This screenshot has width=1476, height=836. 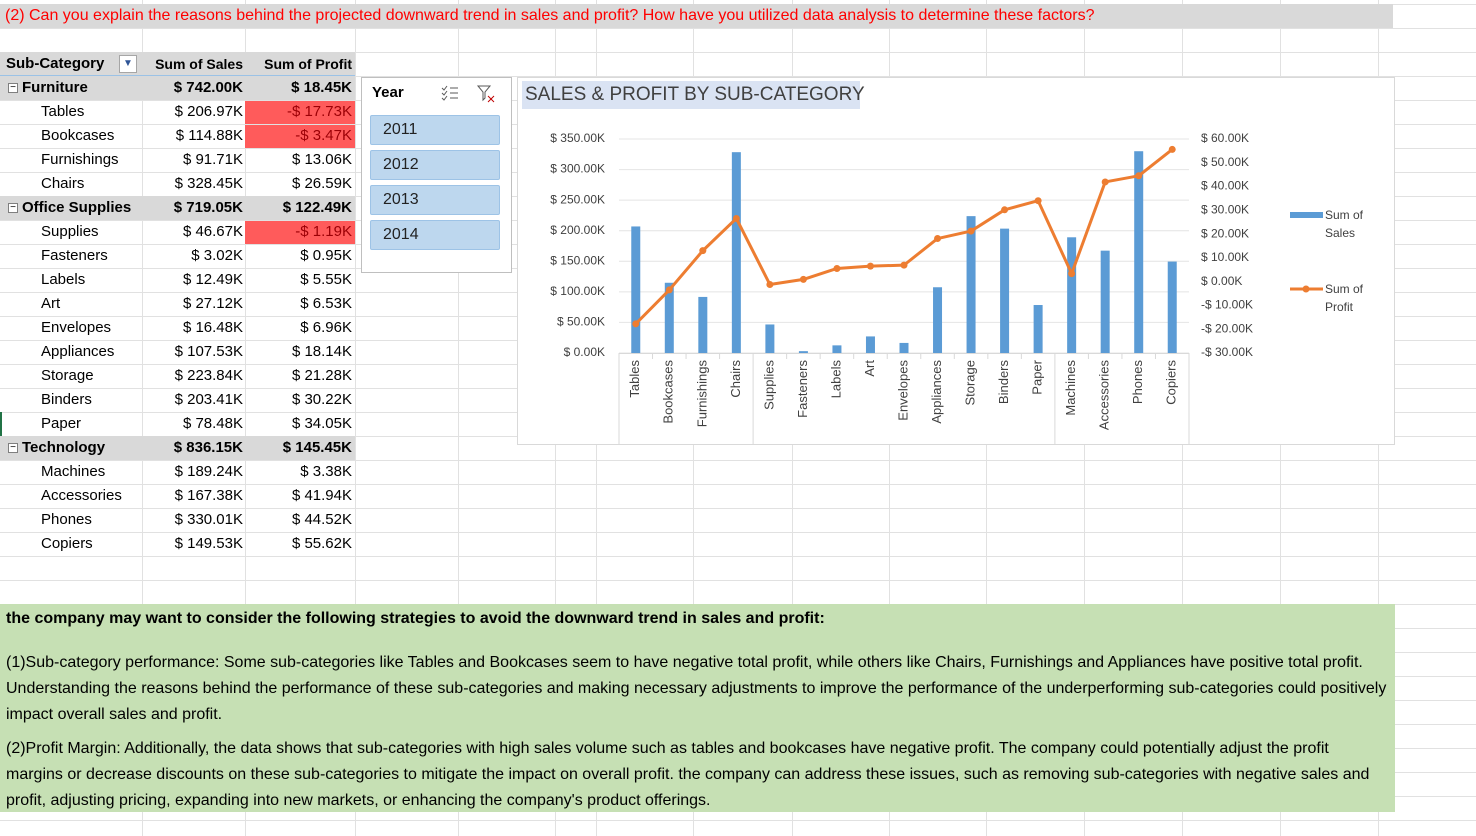 What do you see at coordinates (212, 423) in the screenshot?
I see `sales-cell: $ 78.48K` at bounding box center [212, 423].